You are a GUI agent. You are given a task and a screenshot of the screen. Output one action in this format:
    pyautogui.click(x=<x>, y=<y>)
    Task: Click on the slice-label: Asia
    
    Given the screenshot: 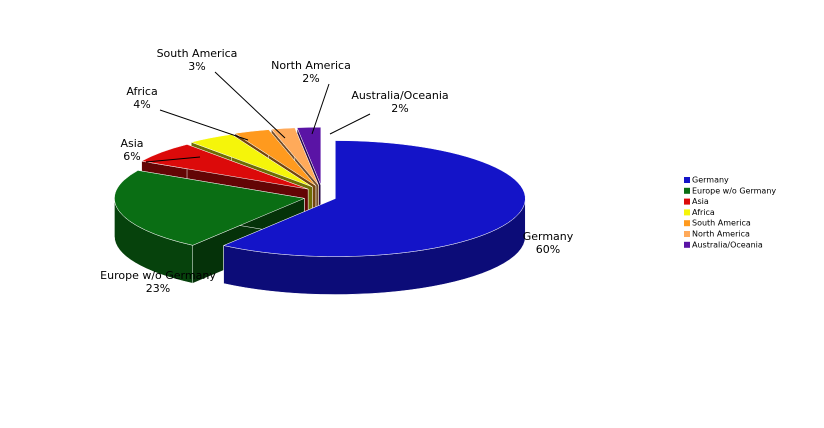 What is the action you would take?
    pyautogui.click(x=131, y=143)
    